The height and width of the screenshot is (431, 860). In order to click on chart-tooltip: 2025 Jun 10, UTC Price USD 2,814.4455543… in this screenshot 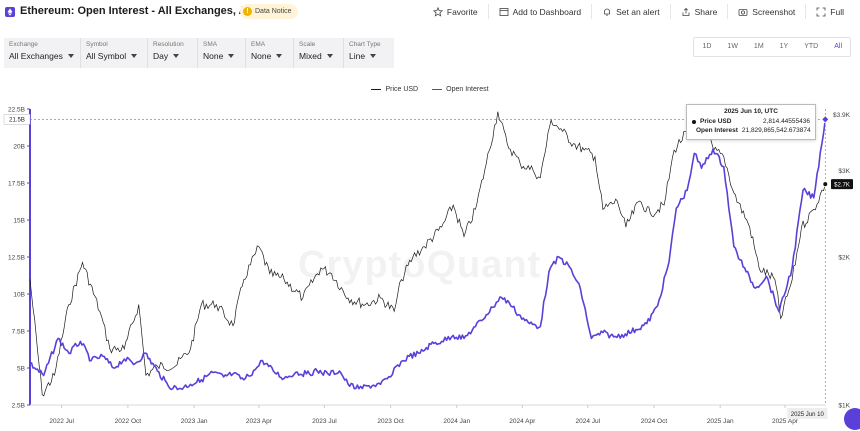, I will do `click(751, 122)`.